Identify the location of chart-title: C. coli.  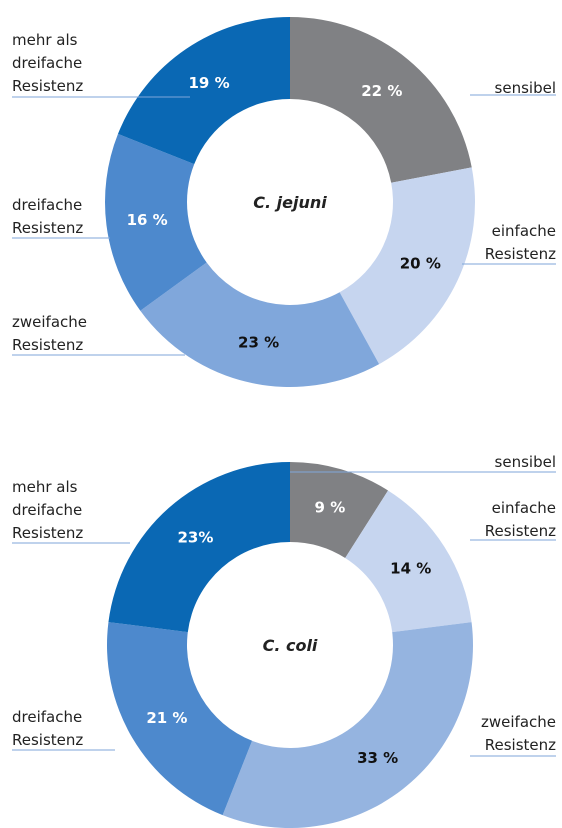
(290, 645).